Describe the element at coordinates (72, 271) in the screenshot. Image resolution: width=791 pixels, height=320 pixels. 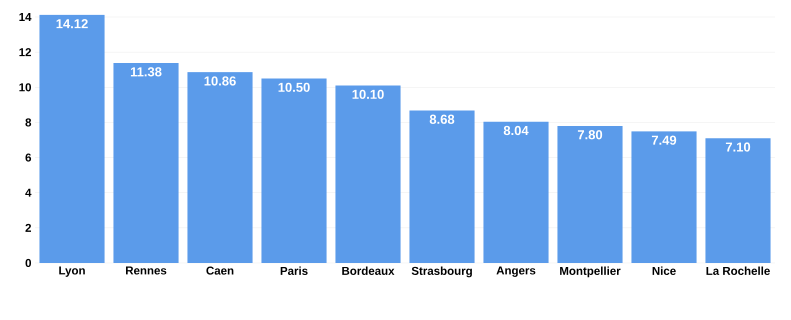
I see `x-tick-label: Lyon` at that location.